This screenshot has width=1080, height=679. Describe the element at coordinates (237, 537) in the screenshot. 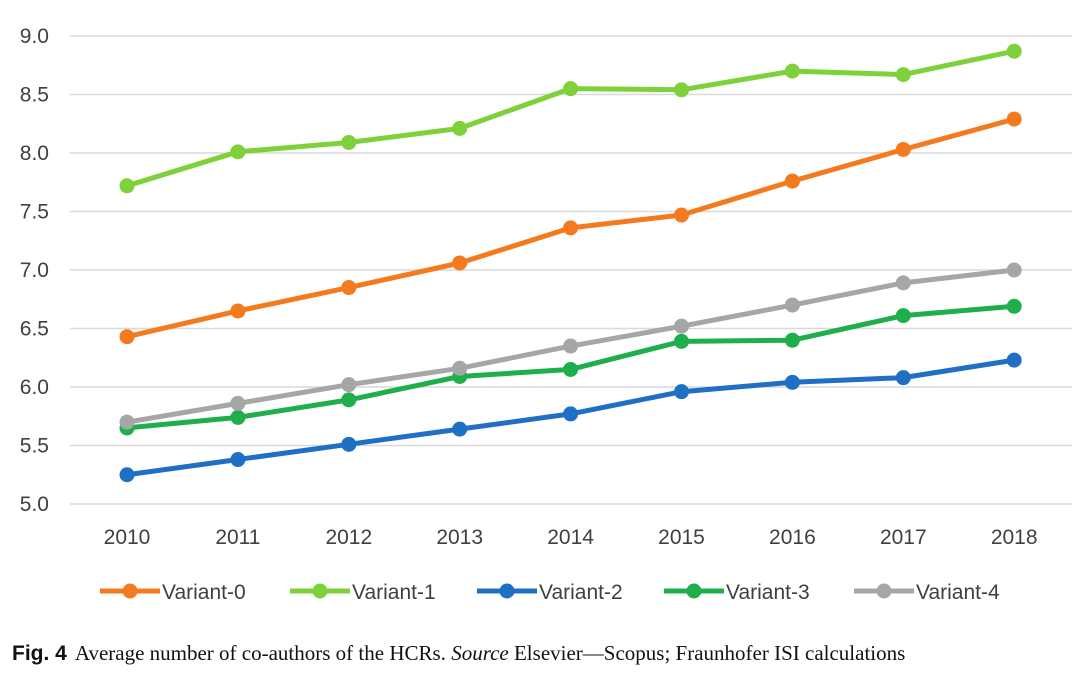

I see `x-tick-label: 2011` at that location.